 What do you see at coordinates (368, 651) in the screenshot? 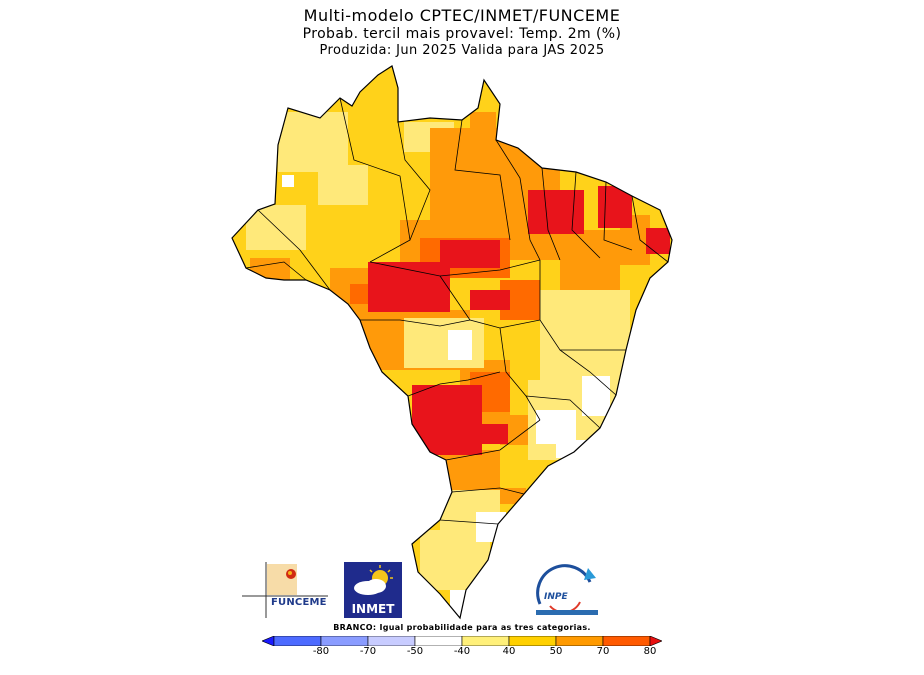
I see `colorbar-tick-label: -70` at bounding box center [368, 651].